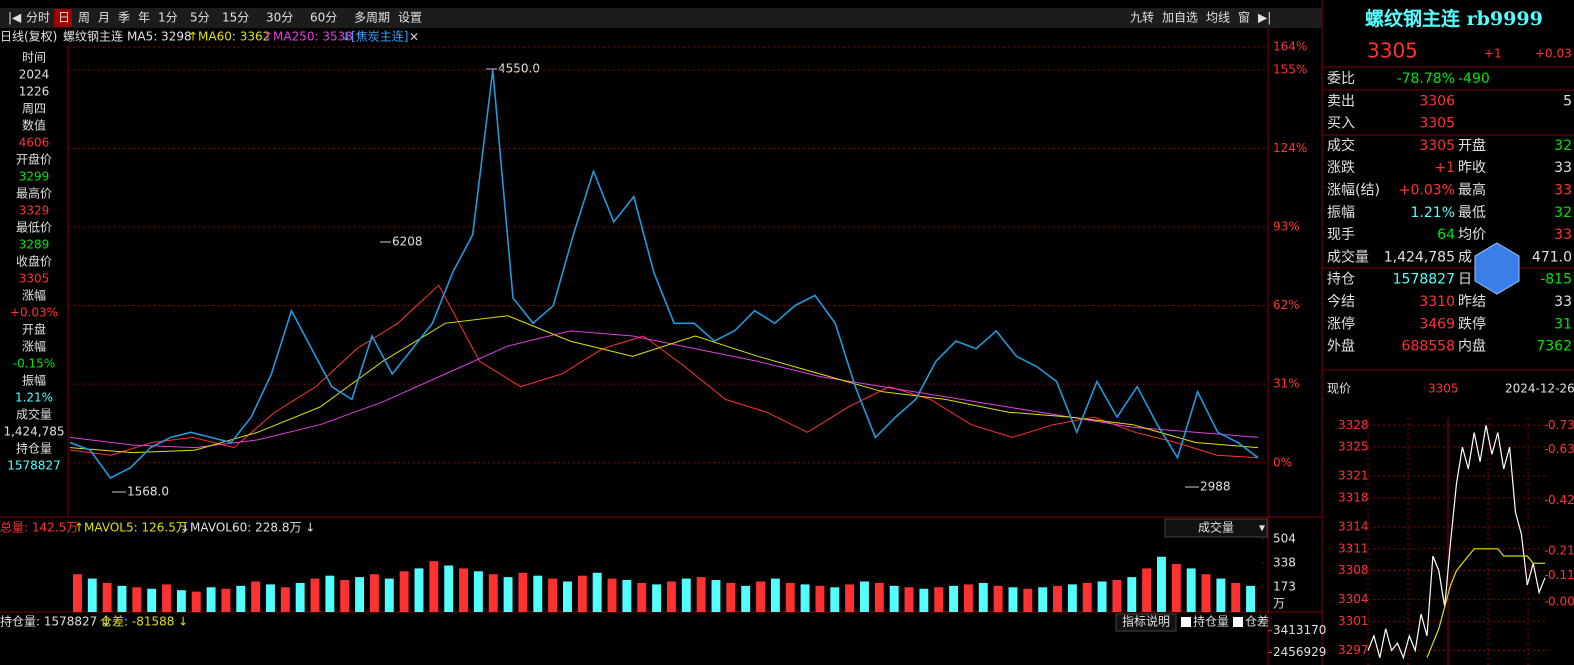 This screenshot has width=1574, height=665. Describe the element at coordinates (1353, 548) in the screenshot. I see `y-tick-label: 3311` at that location.